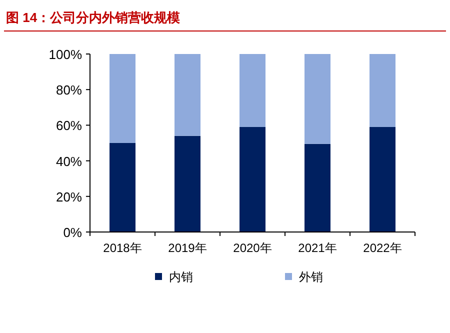 The image size is (450, 333). Describe the element at coordinates (69, 126) in the screenshot. I see `y-tick-label: 60%` at that location.